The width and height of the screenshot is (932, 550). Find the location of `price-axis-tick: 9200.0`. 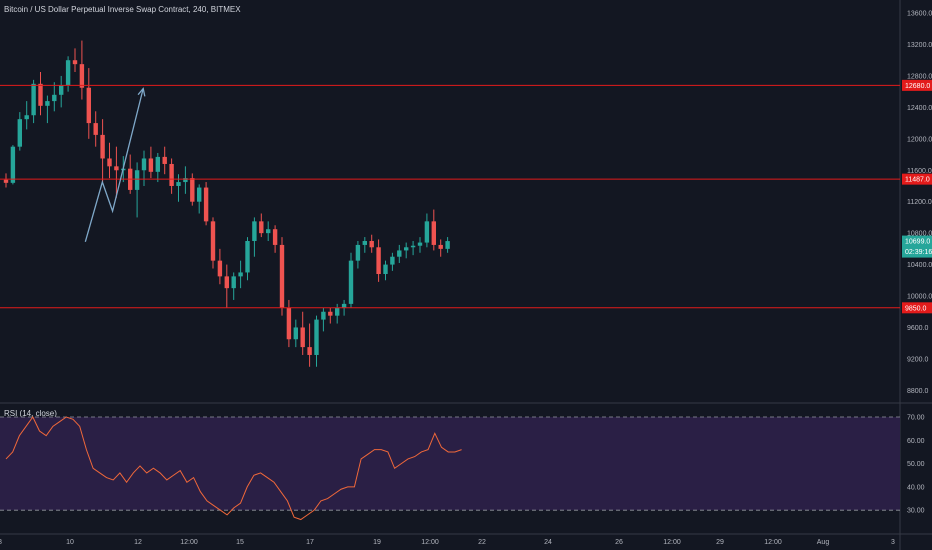

price-axis-tick: 9200.0 is located at coordinates (918, 359).